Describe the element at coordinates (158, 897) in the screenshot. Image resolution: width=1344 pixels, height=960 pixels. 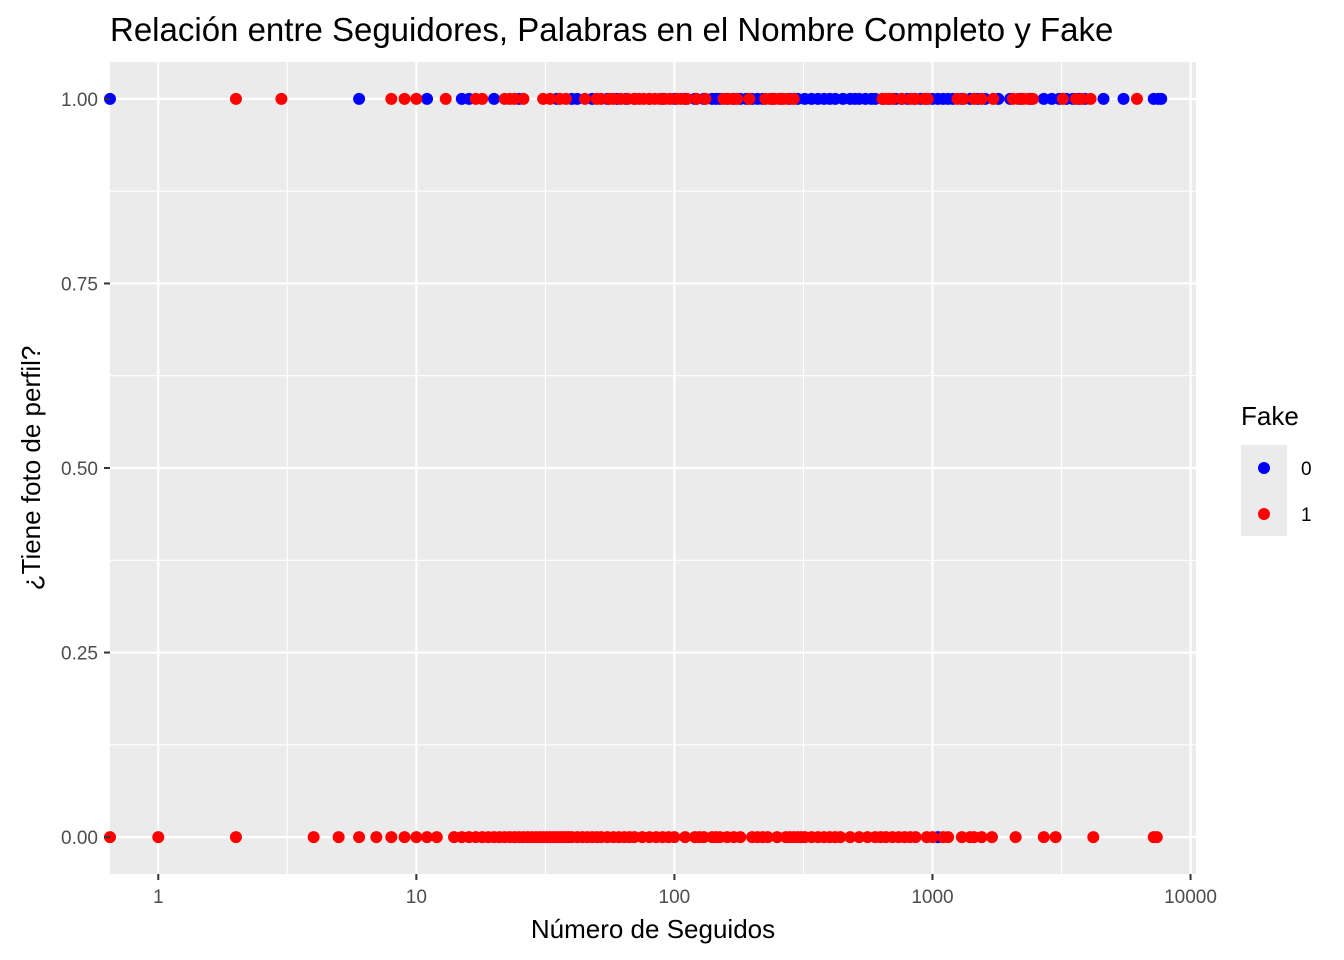
I see `x-tick-label: 1` at that location.